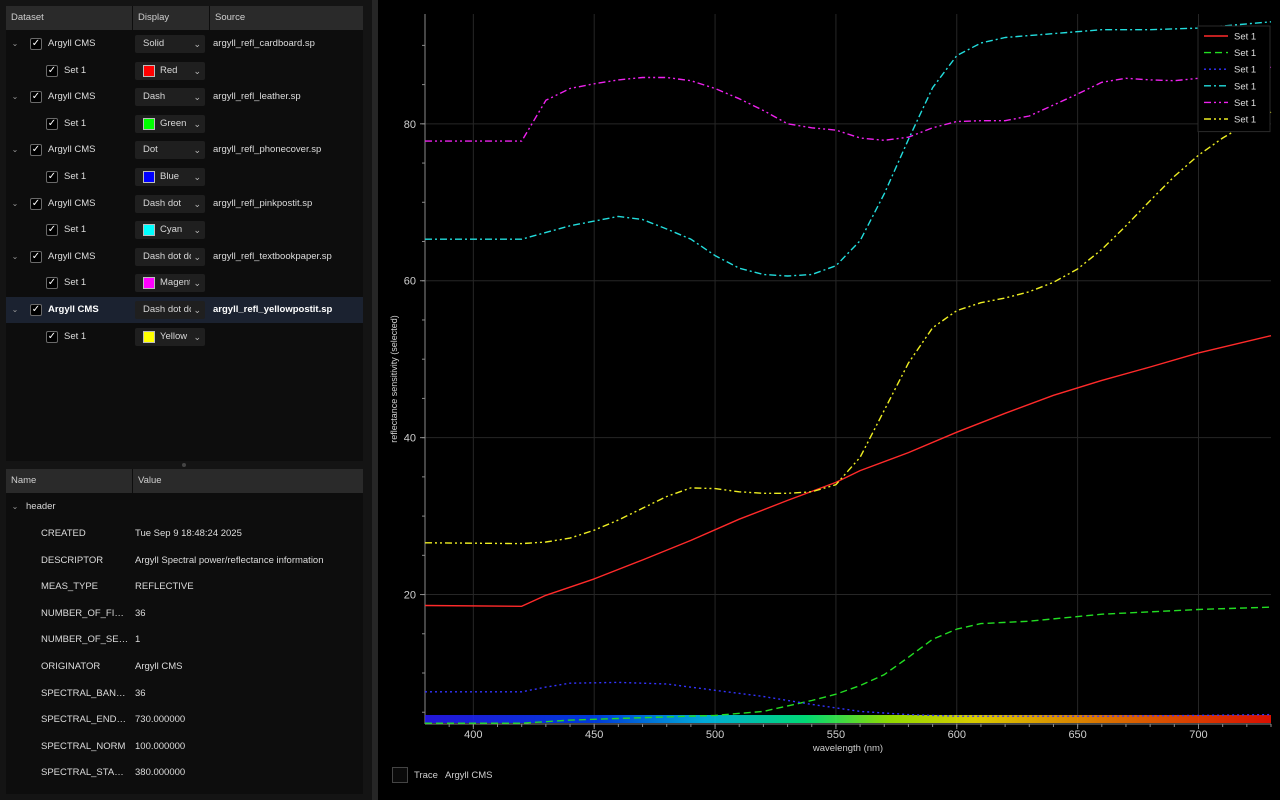 The height and width of the screenshot is (800, 1280). What do you see at coordinates (848, 719) in the screenshot?
I see `spectrum-bar` at bounding box center [848, 719].